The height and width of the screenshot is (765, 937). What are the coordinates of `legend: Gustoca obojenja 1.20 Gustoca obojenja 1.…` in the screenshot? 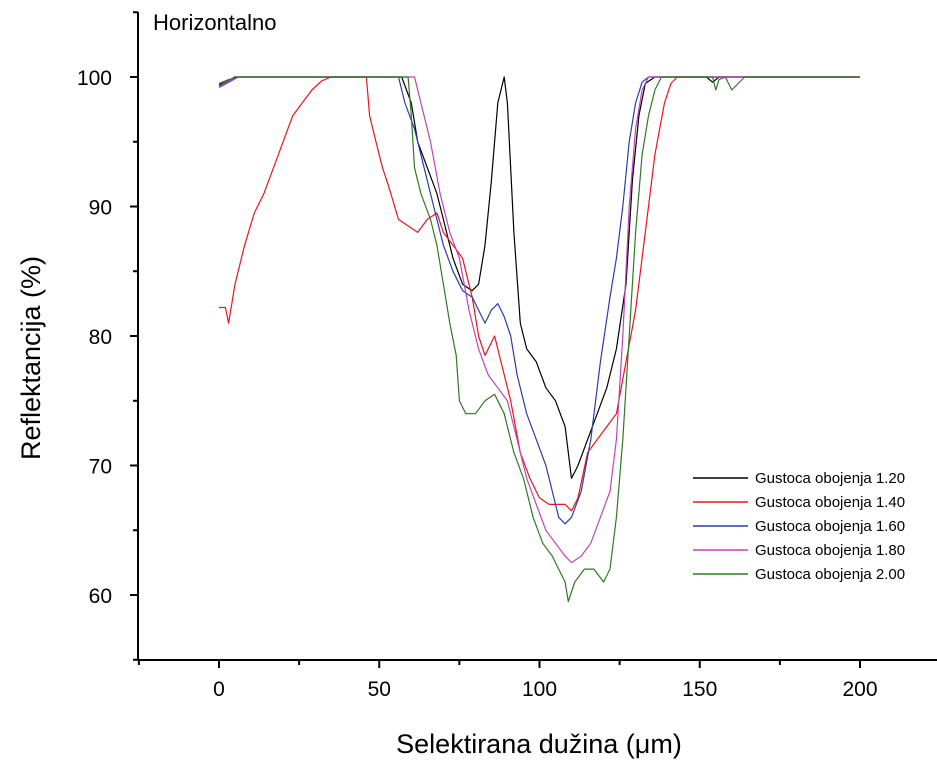 It's located at (799, 526).